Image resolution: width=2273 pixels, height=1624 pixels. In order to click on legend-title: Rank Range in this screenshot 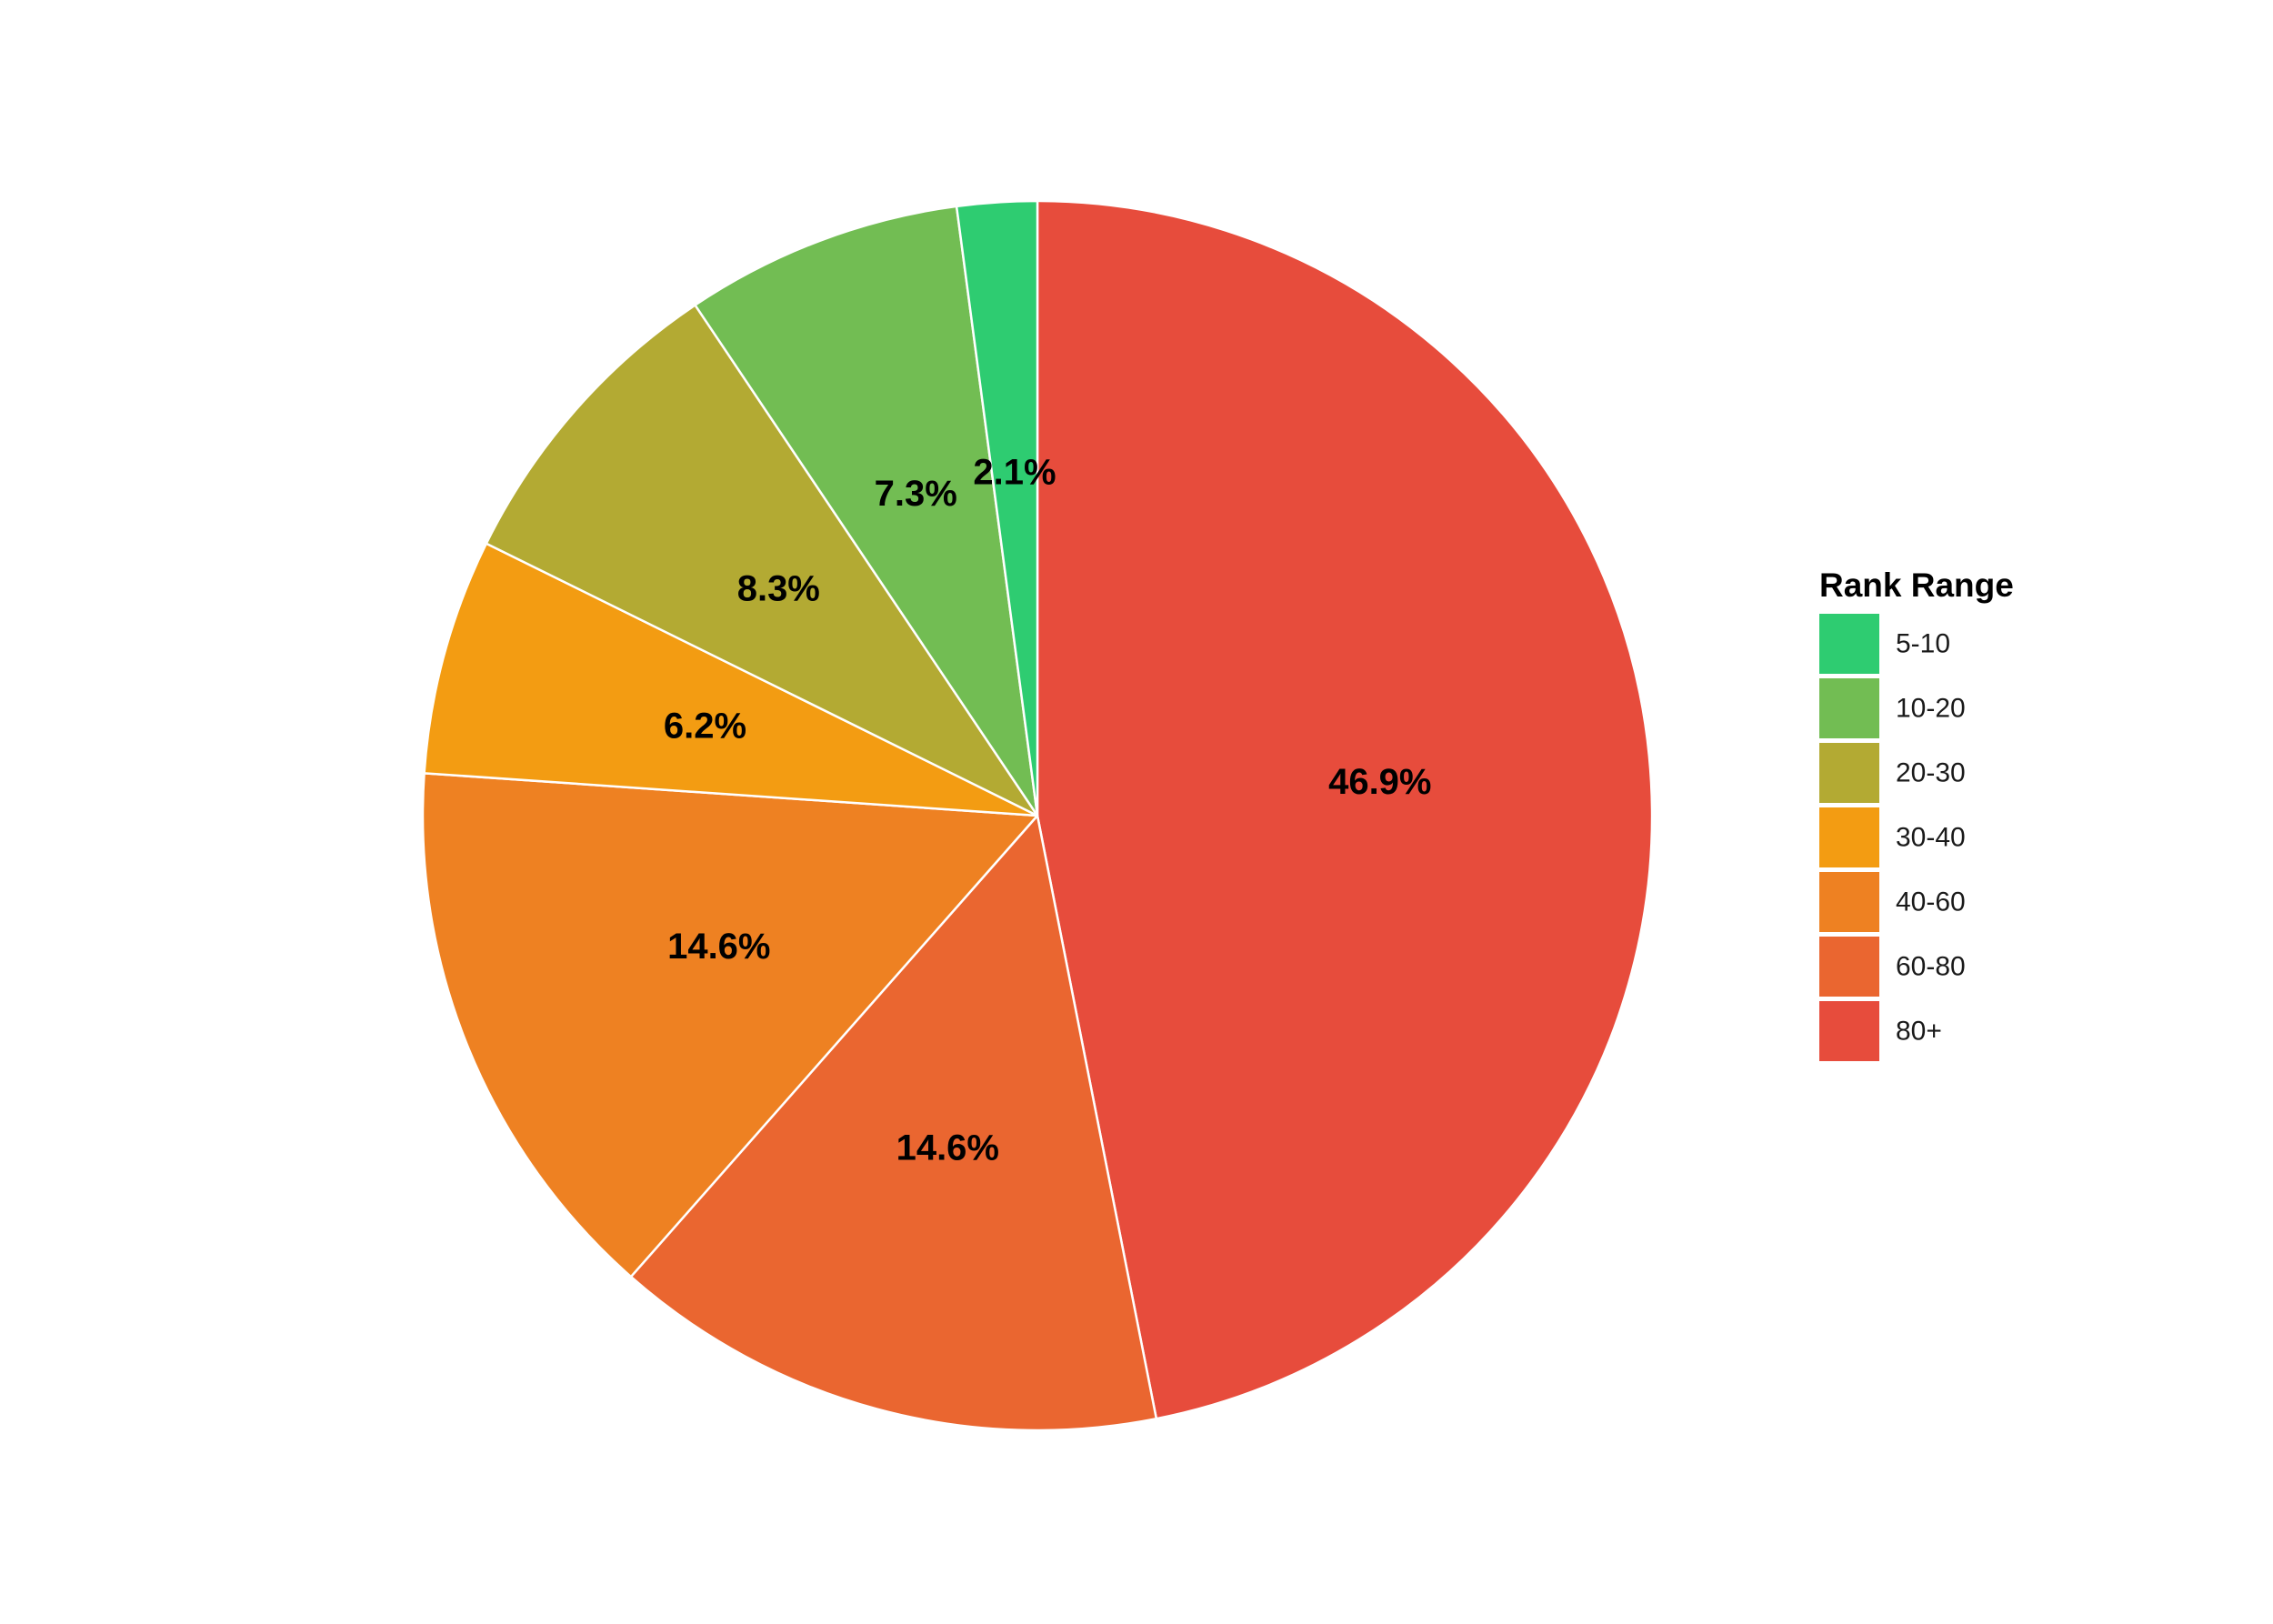, I will do `click(1916, 585)`.